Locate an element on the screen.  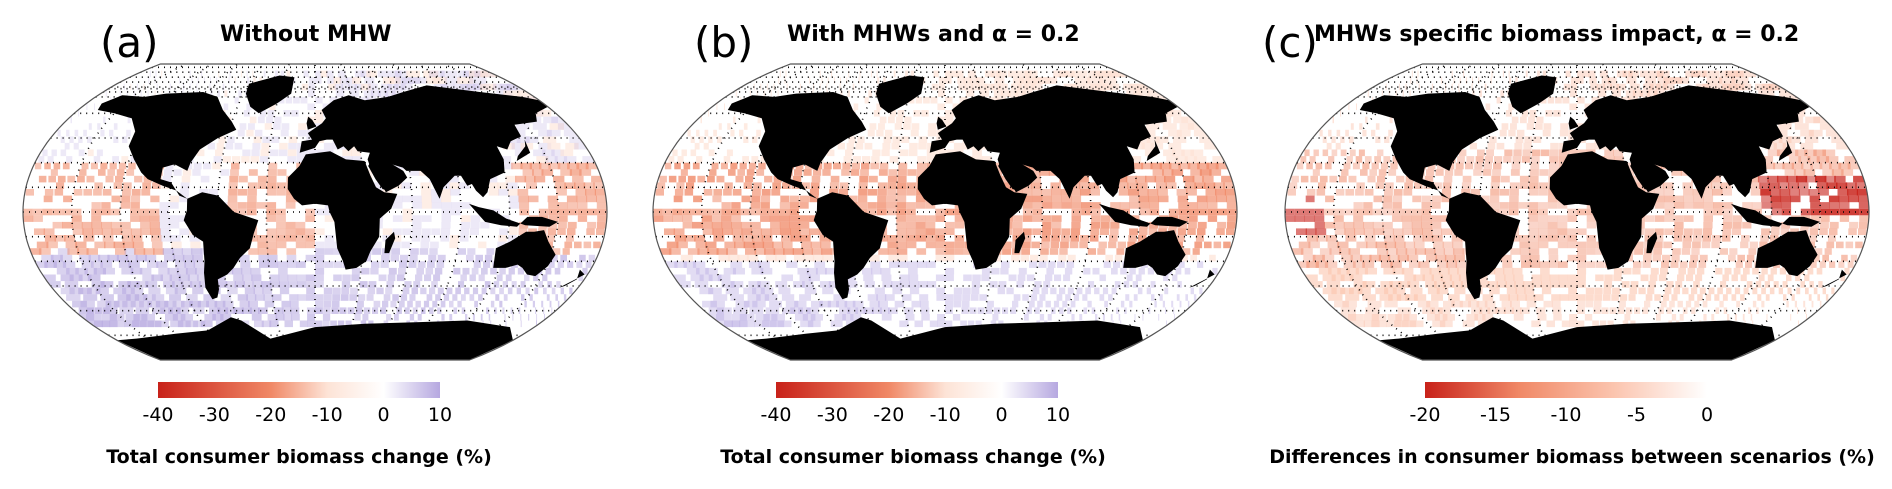
colorbar-tick-label: -5 is located at coordinates (1636, 415).